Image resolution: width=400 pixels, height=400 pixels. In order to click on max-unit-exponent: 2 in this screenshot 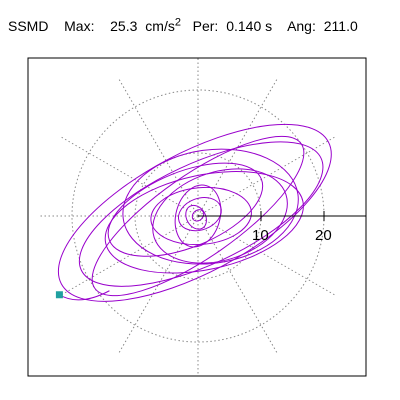, I will do `click(177, 22)`.